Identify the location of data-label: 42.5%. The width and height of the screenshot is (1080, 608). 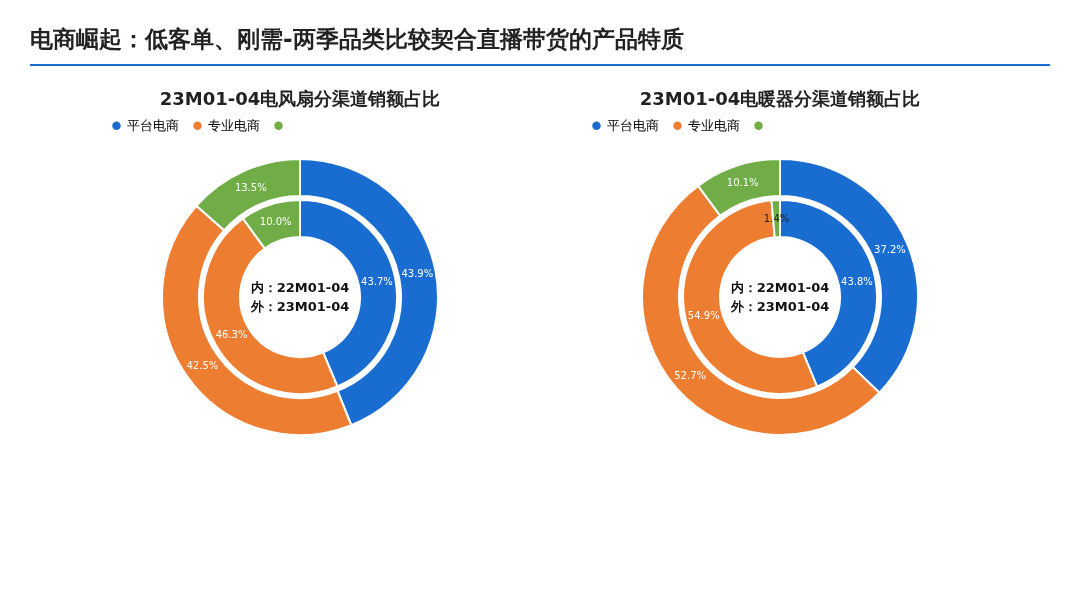
(202, 365).